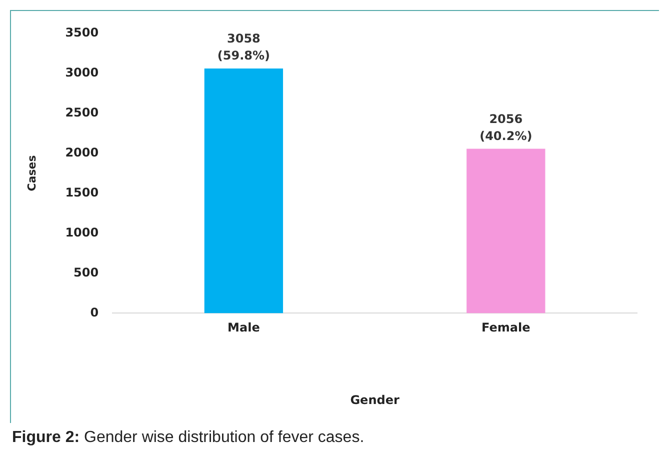 This screenshot has height=455, width=660. Describe the element at coordinates (82, 72) in the screenshot. I see `y-tick-label: 3000` at that location.